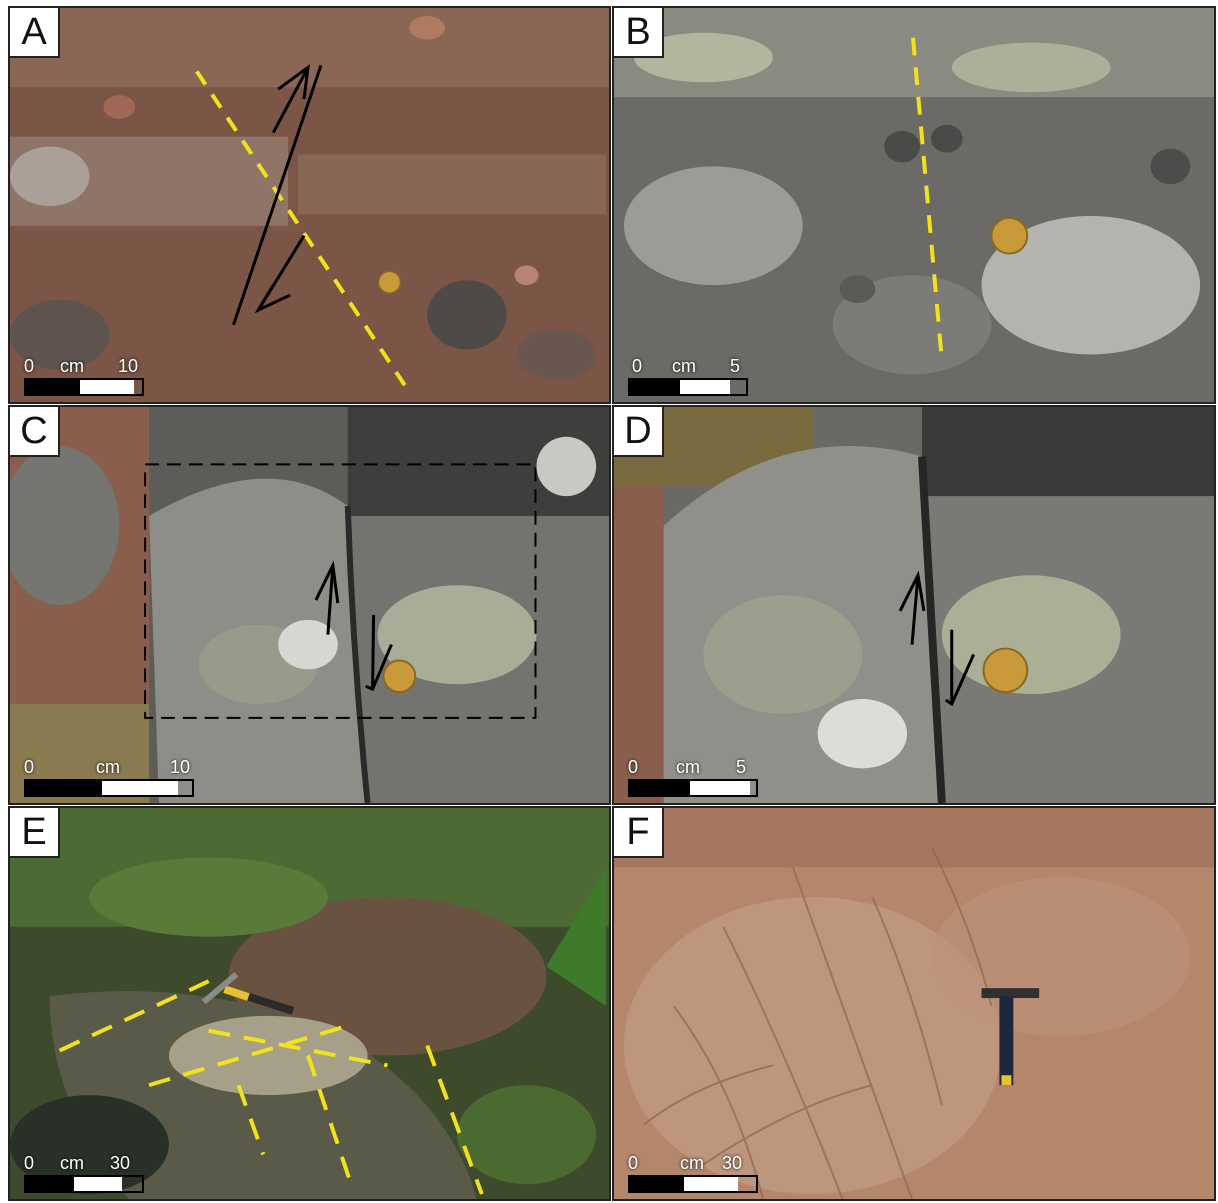  What do you see at coordinates (35, 833) in the screenshot?
I see `panel-label: E` at bounding box center [35, 833].